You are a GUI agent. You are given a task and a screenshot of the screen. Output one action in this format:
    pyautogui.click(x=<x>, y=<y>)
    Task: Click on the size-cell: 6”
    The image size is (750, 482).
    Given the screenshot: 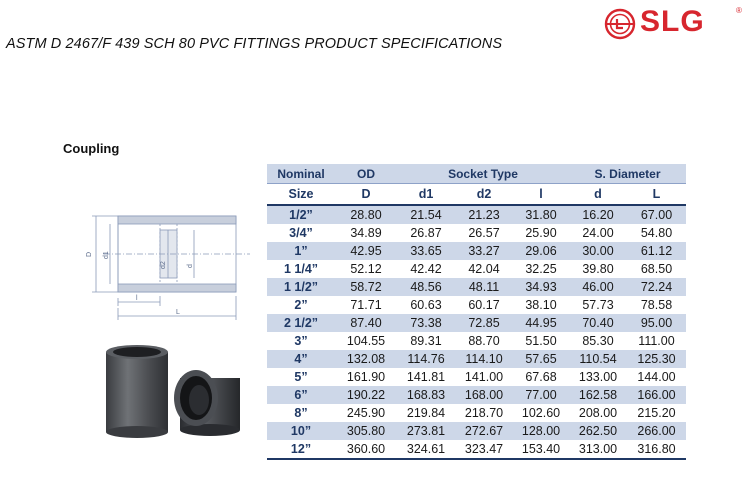 What is the action you would take?
    pyautogui.click(x=301, y=395)
    